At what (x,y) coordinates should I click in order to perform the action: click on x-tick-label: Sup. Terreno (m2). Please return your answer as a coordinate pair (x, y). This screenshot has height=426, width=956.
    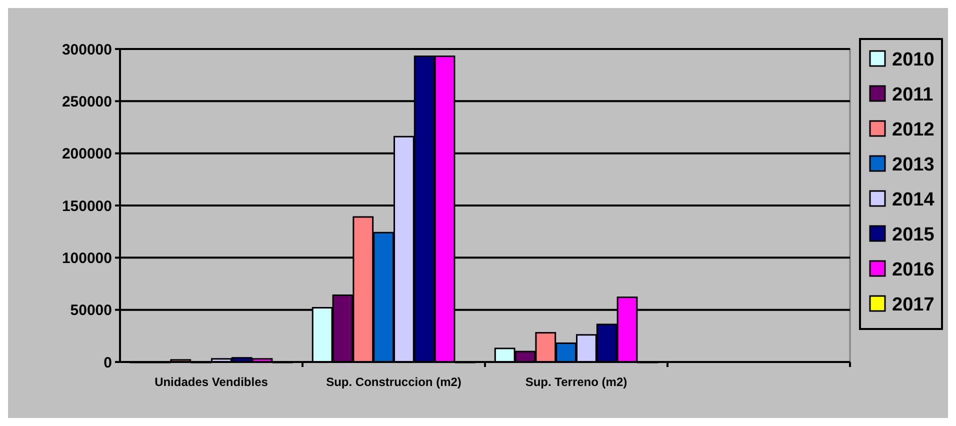
    Looking at the image, I should click on (576, 382).